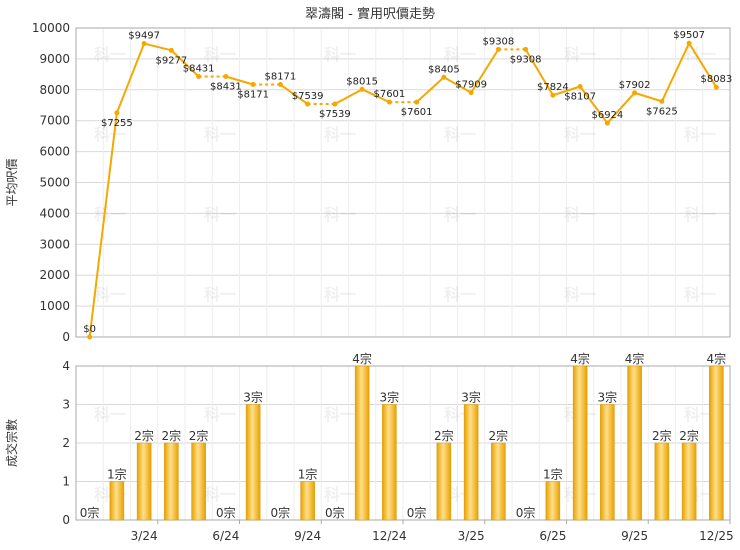 This screenshot has width=740, height=550. Describe the element at coordinates (66, 482) in the screenshot. I see `volume-y-tick-label: 1` at that location.